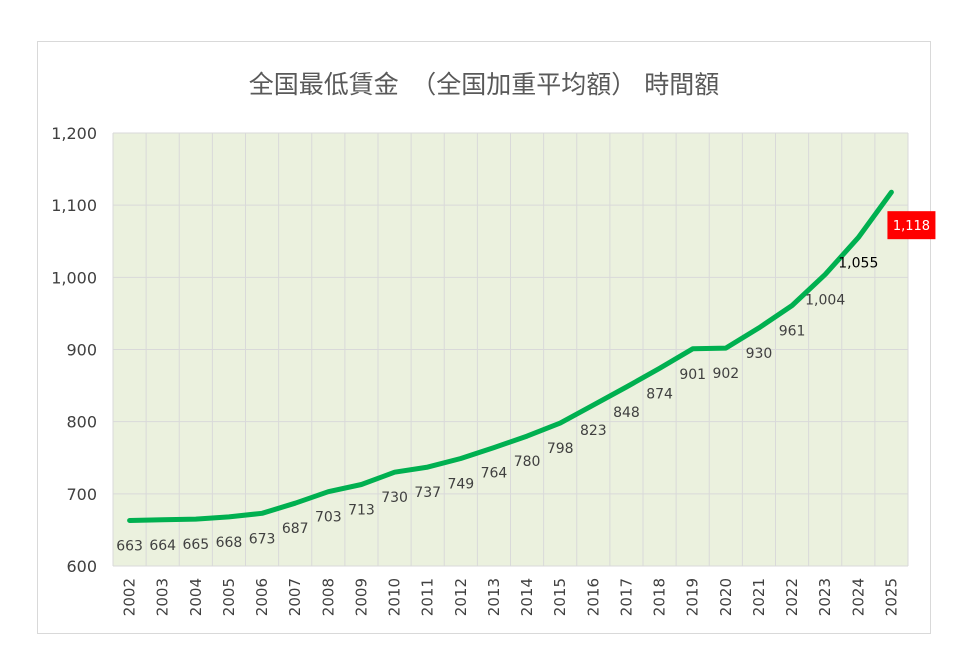 This screenshot has height=664, width=970. What do you see at coordinates (659, 394) in the screenshot?
I see `data-label: 874` at bounding box center [659, 394].